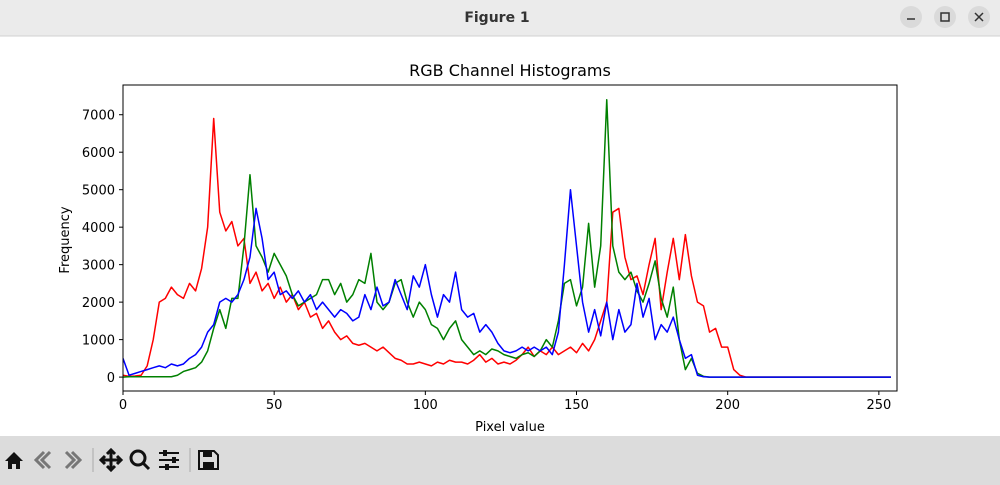  Describe the element at coordinates (111, 460) in the screenshot. I see `pan-button` at that location.